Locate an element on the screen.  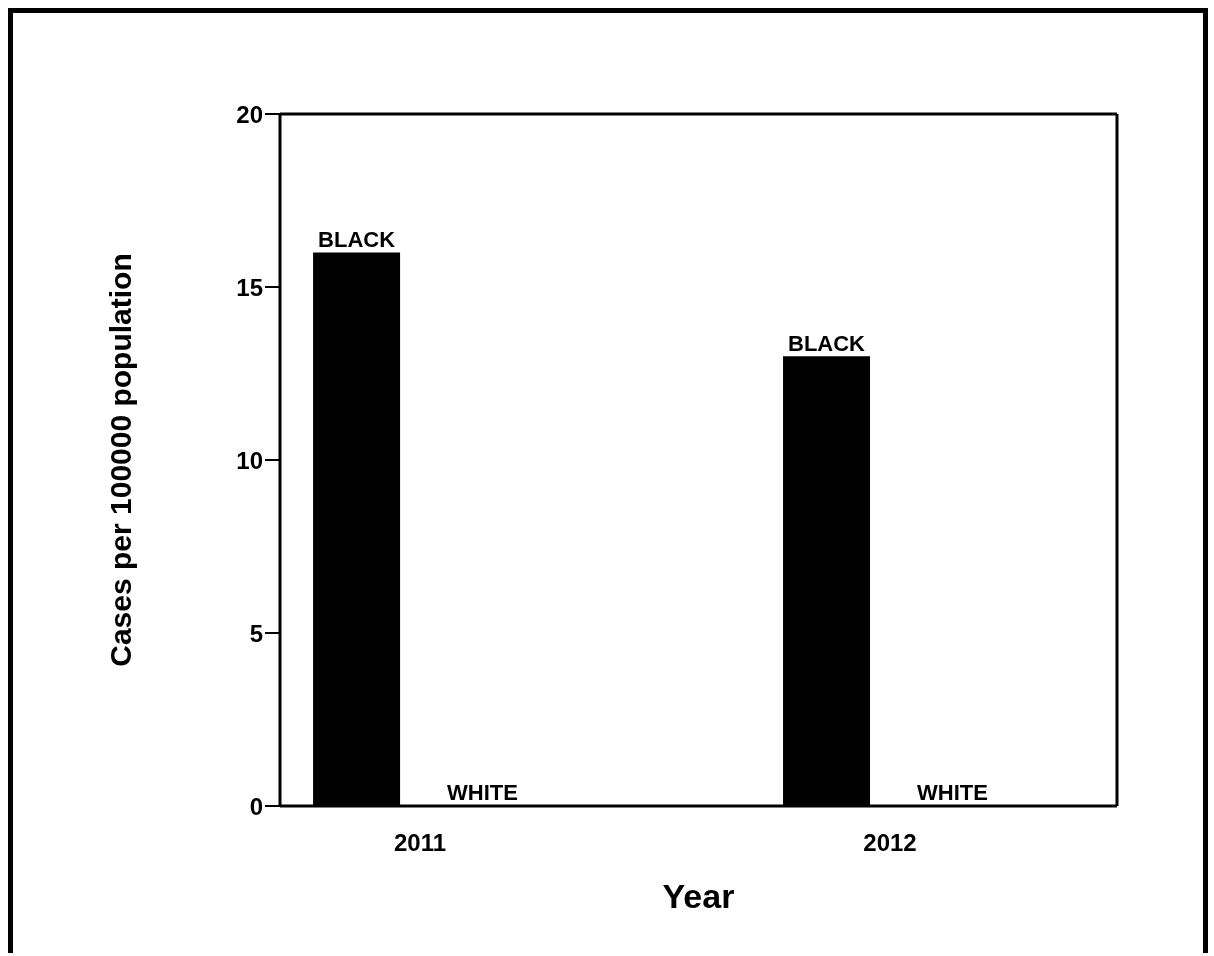
y-tick-label: 5 is located at coordinates (256, 633).